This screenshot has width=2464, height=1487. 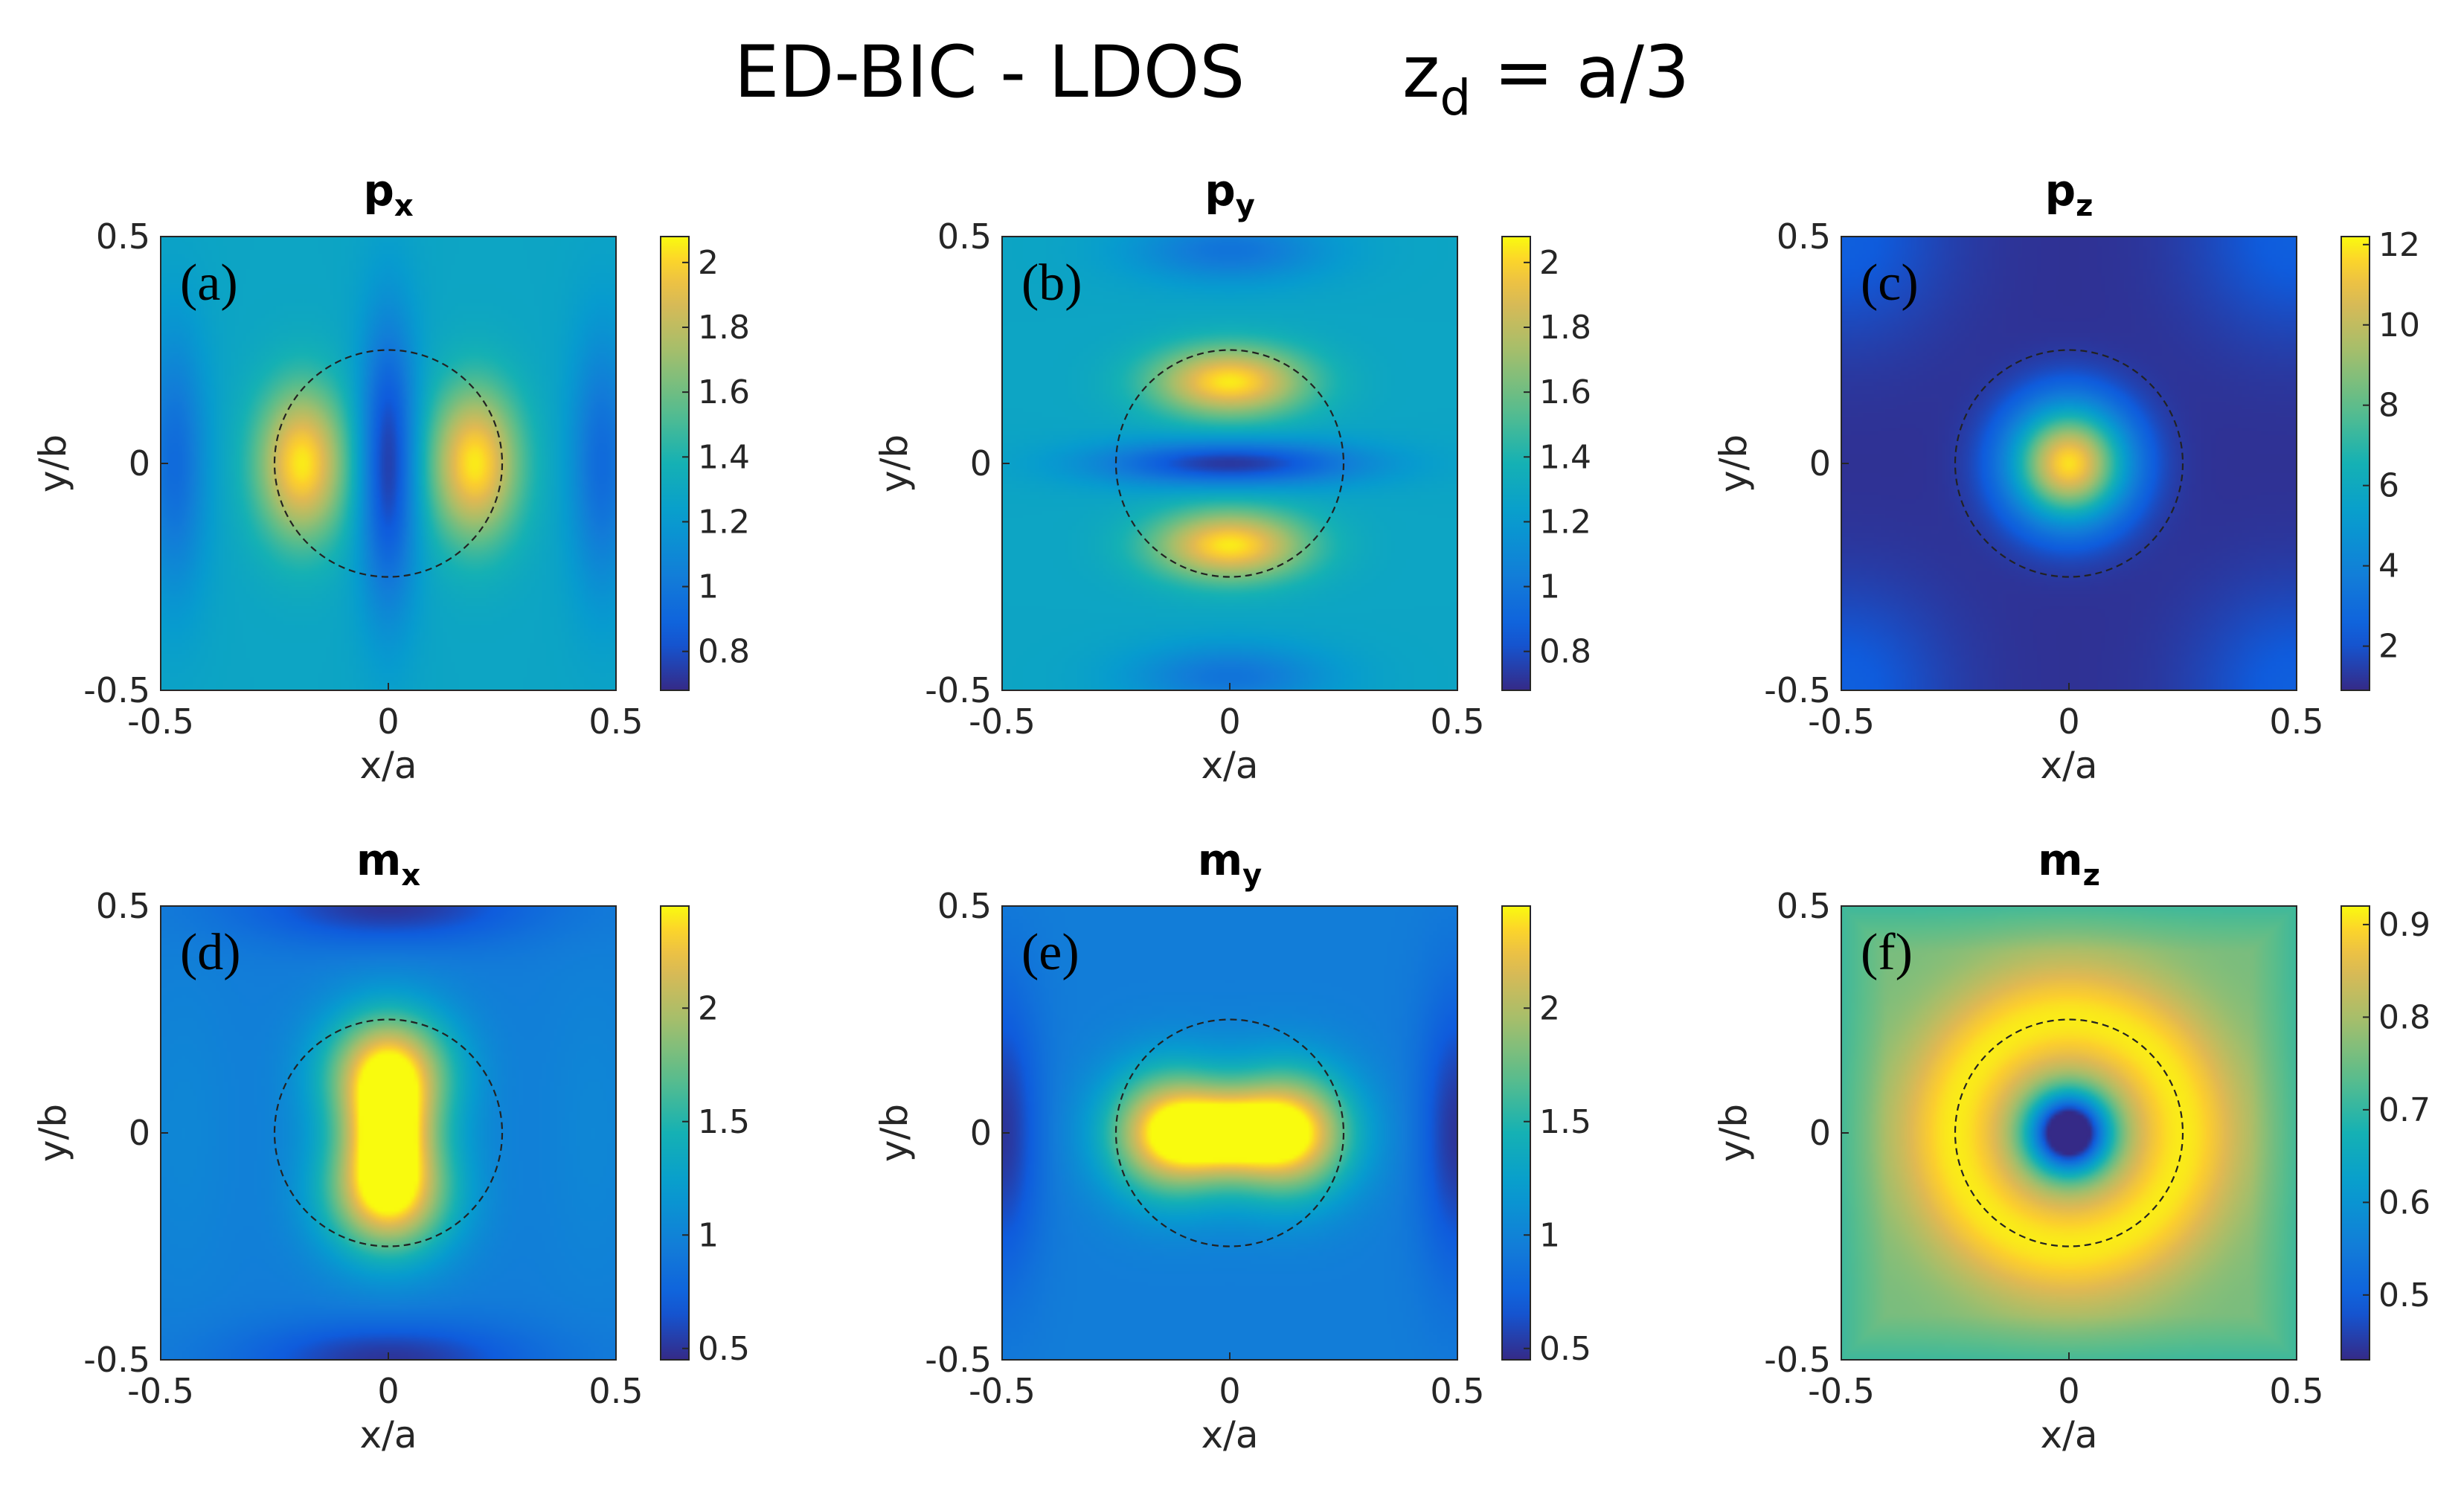 I want to click on panel-d: -0.5 0 0.5 -0.5 0 0.5 x/a y/b mx (d) 0.5 1 1.5 2, so click(x=390, y=1146).